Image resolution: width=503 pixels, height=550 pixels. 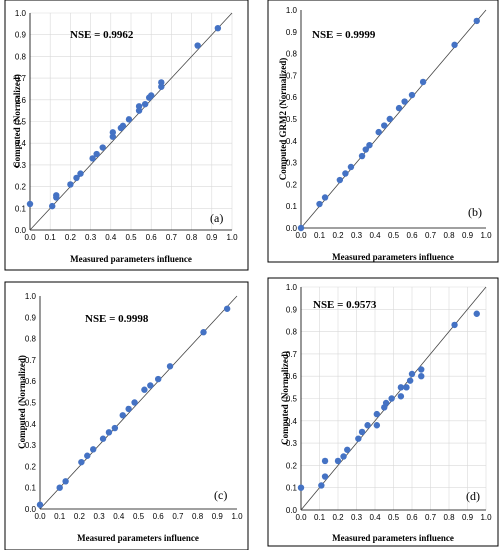 What do you see at coordinates (473, 496) in the screenshot?
I see `panel-label: (d)` at bounding box center [473, 496].